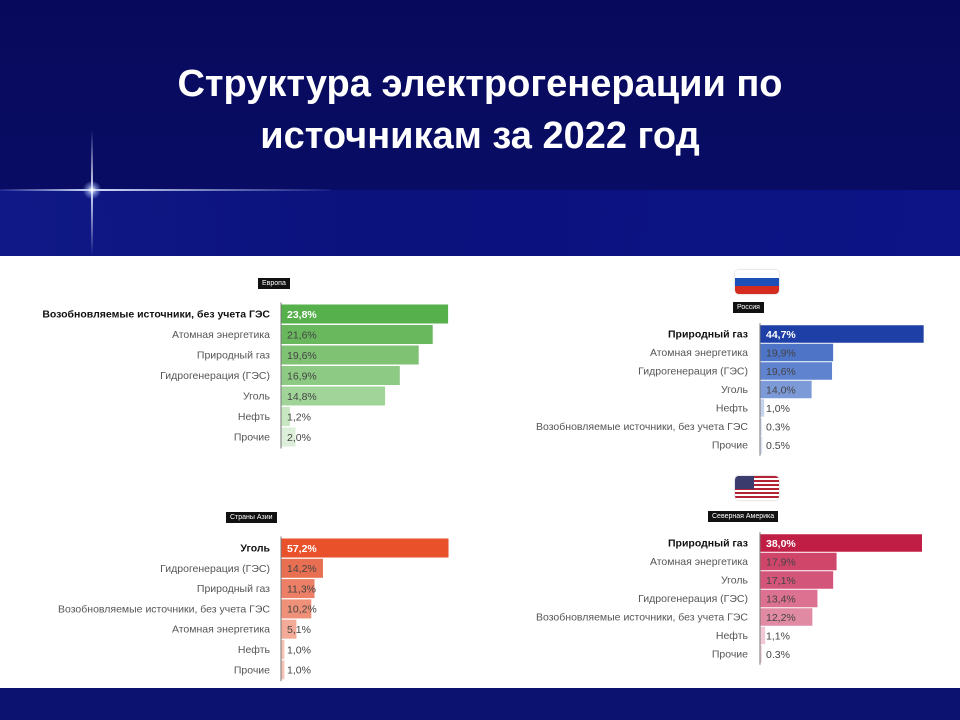 This screenshot has height=720, width=960. Describe the element at coordinates (781, 372) in the screenshot. I see `value-label-russia-2: 19,6%` at that location.